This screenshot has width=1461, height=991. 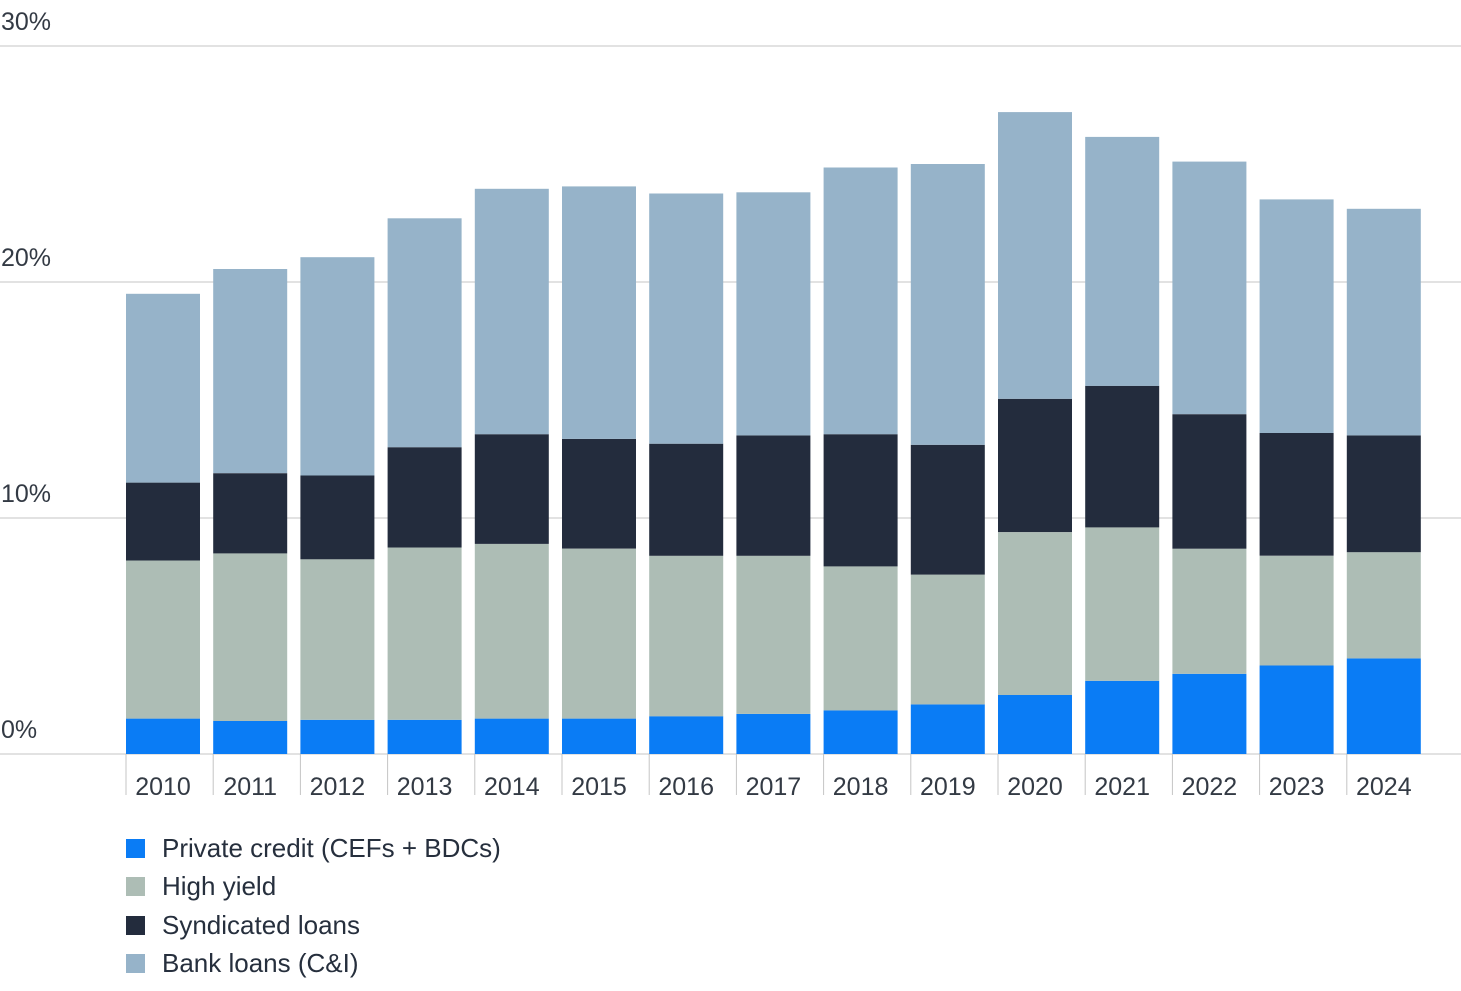 What do you see at coordinates (1297, 786) in the screenshot?
I see `x-tick-label: 2023` at bounding box center [1297, 786].